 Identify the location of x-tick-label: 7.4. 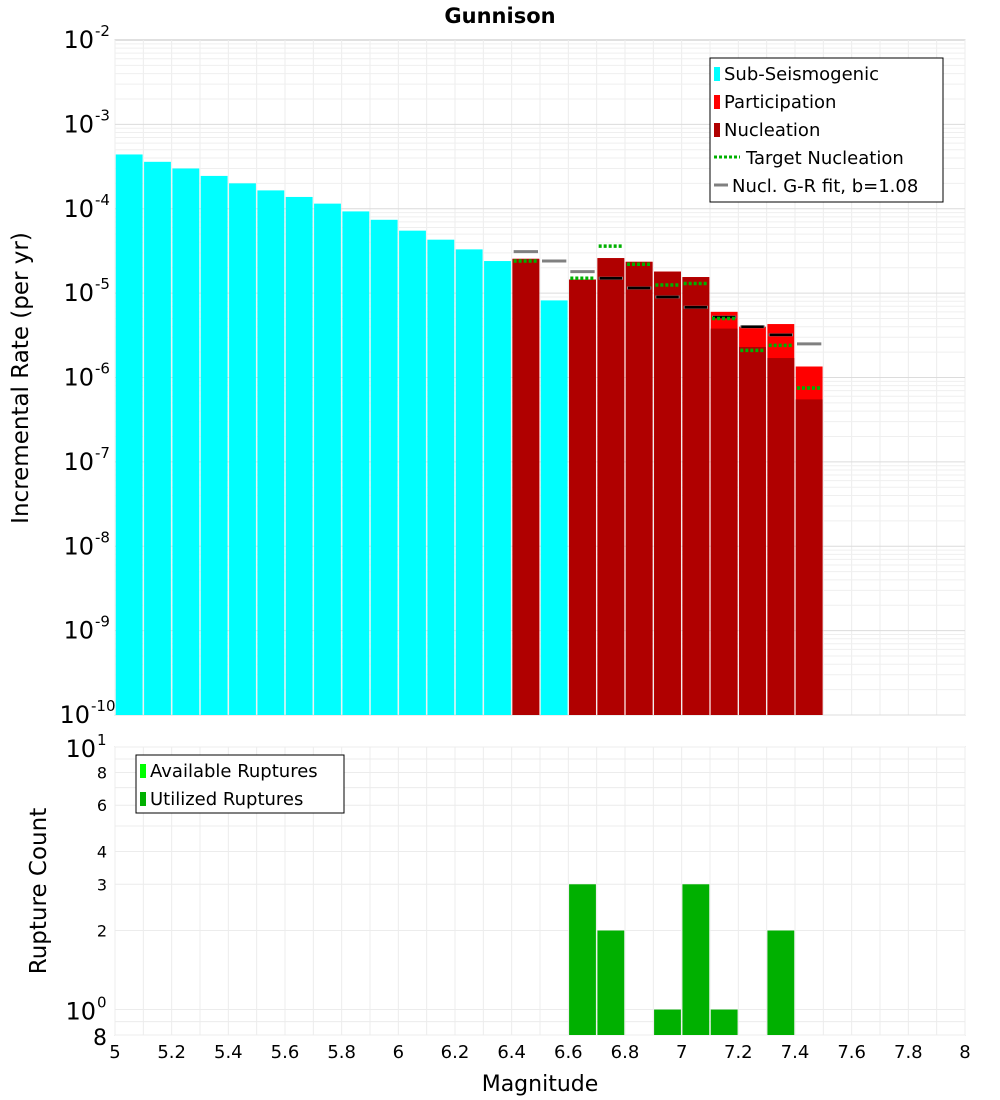
(795, 1052).